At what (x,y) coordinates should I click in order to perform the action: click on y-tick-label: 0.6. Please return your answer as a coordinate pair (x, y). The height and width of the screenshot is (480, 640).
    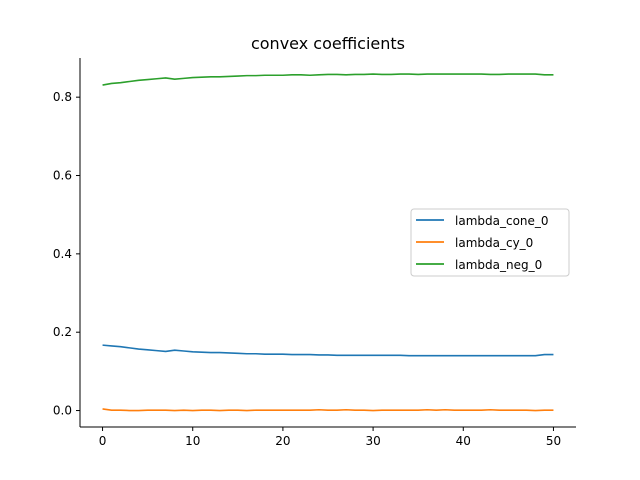
    Looking at the image, I should click on (62, 176).